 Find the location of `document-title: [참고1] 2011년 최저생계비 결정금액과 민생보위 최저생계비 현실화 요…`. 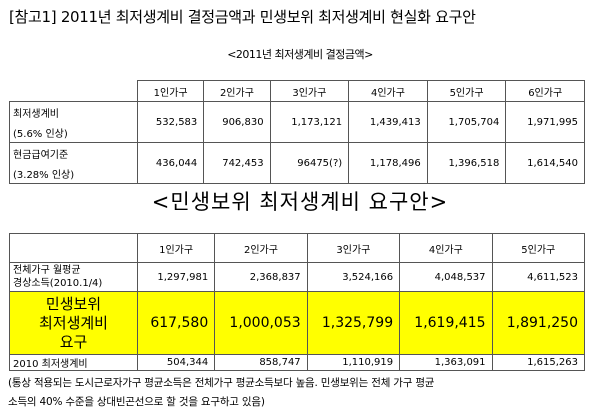

document-title: [참고1] 2011년 최저생계비 결정금액과 민생보위 최저생계비 현실화 요… is located at coordinates (242, 17).